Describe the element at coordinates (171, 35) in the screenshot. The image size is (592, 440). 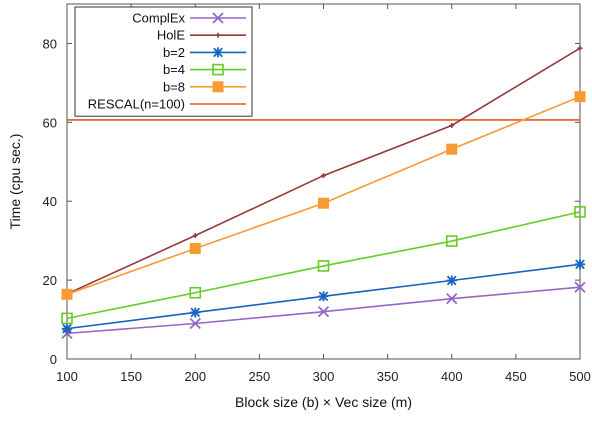
I see `legend-label-hole: HolE` at that location.